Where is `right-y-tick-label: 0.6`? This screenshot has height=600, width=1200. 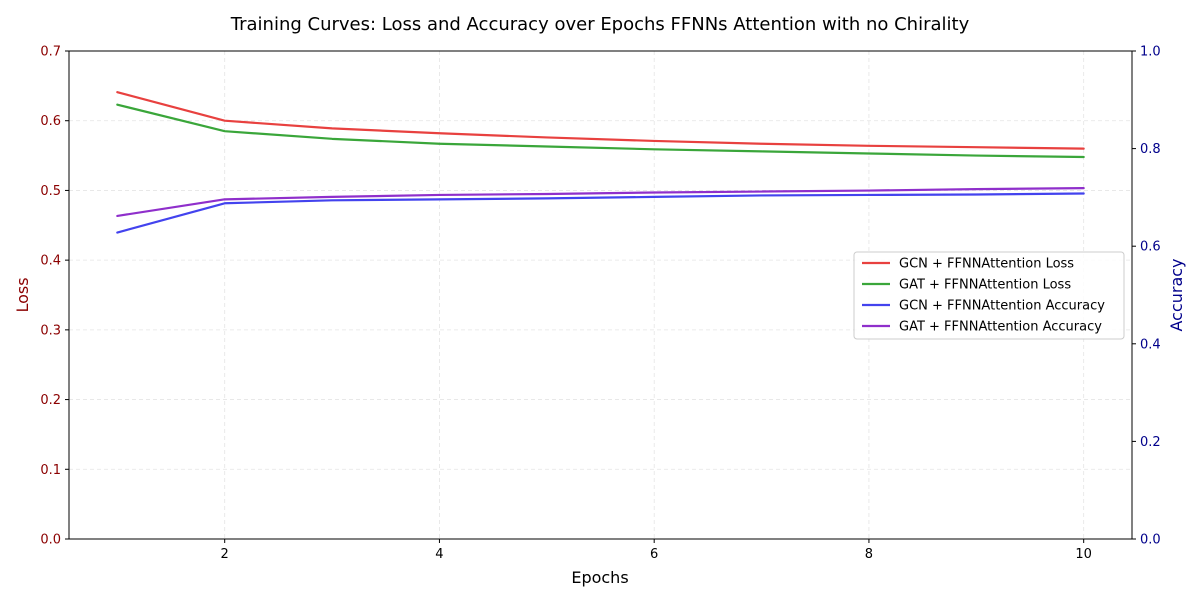
right-y-tick-label: 0.6 is located at coordinates (1150, 247).